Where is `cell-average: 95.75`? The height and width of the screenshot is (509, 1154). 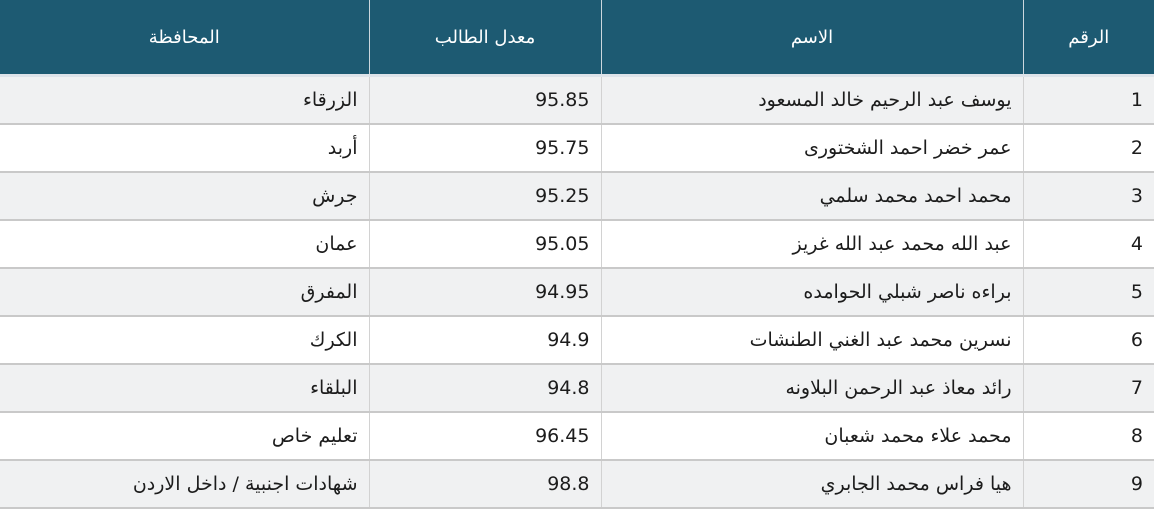
cell-average: 95.75 is located at coordinates (485, 148).